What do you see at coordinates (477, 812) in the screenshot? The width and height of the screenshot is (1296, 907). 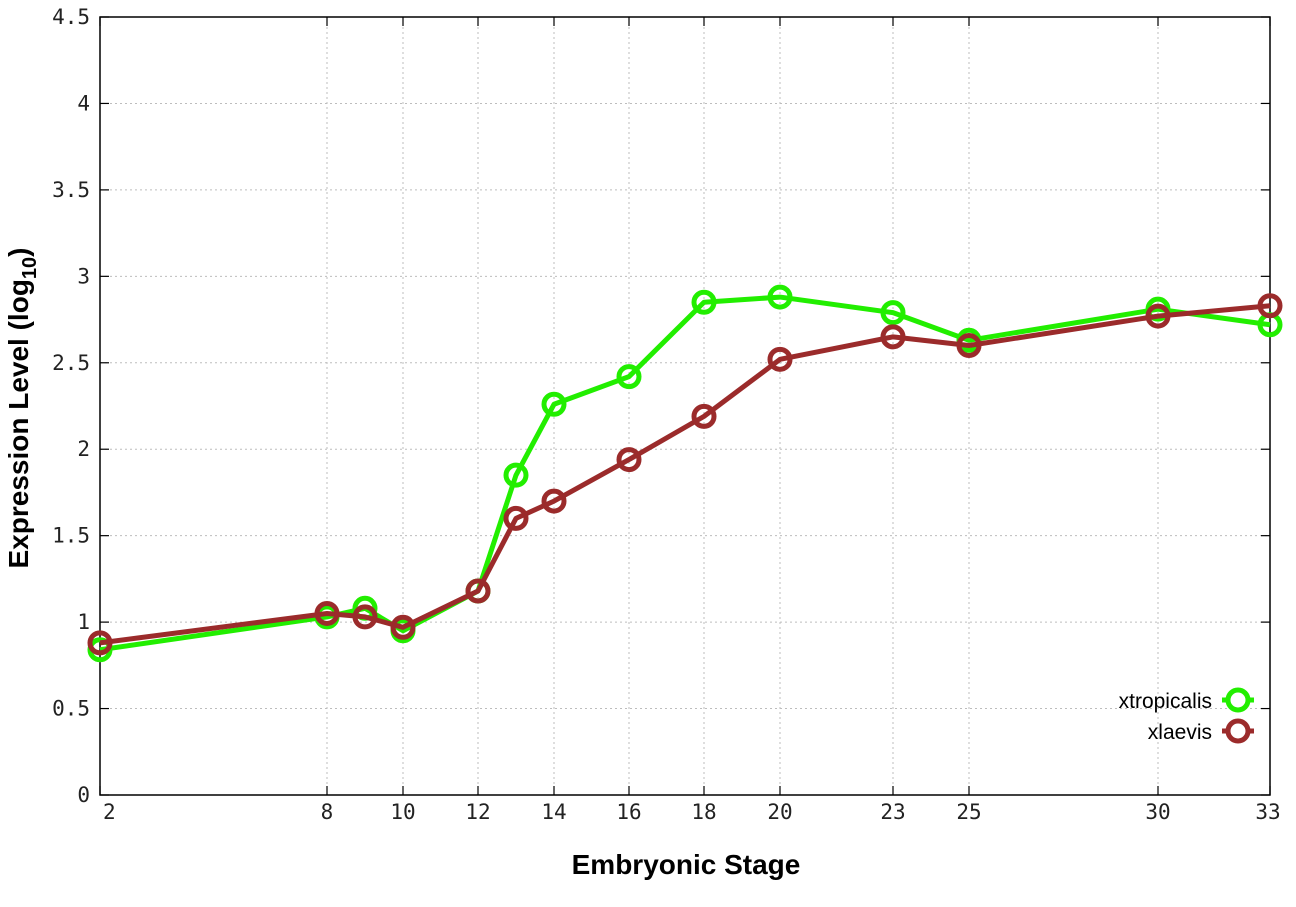 I see `x-tick-label: 12` at bounding box center [477, 812].